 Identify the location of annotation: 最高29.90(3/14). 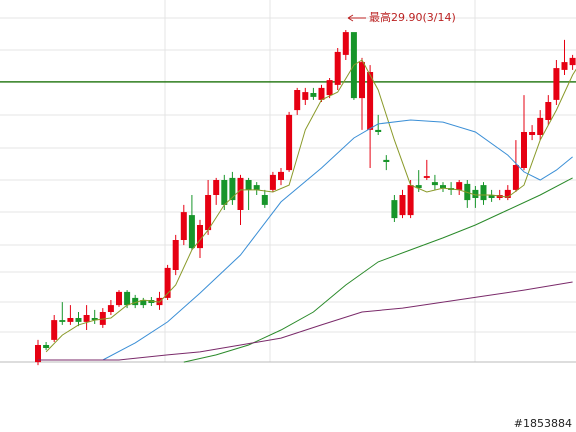
(412, 17).